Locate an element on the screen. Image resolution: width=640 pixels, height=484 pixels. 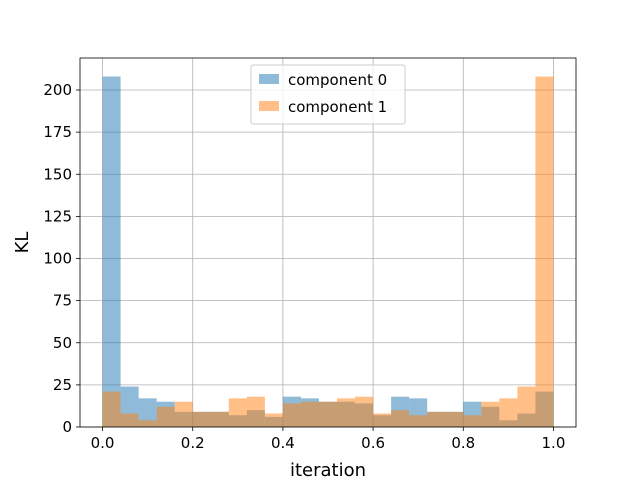
legend-box is located at coordinates (328, 94).